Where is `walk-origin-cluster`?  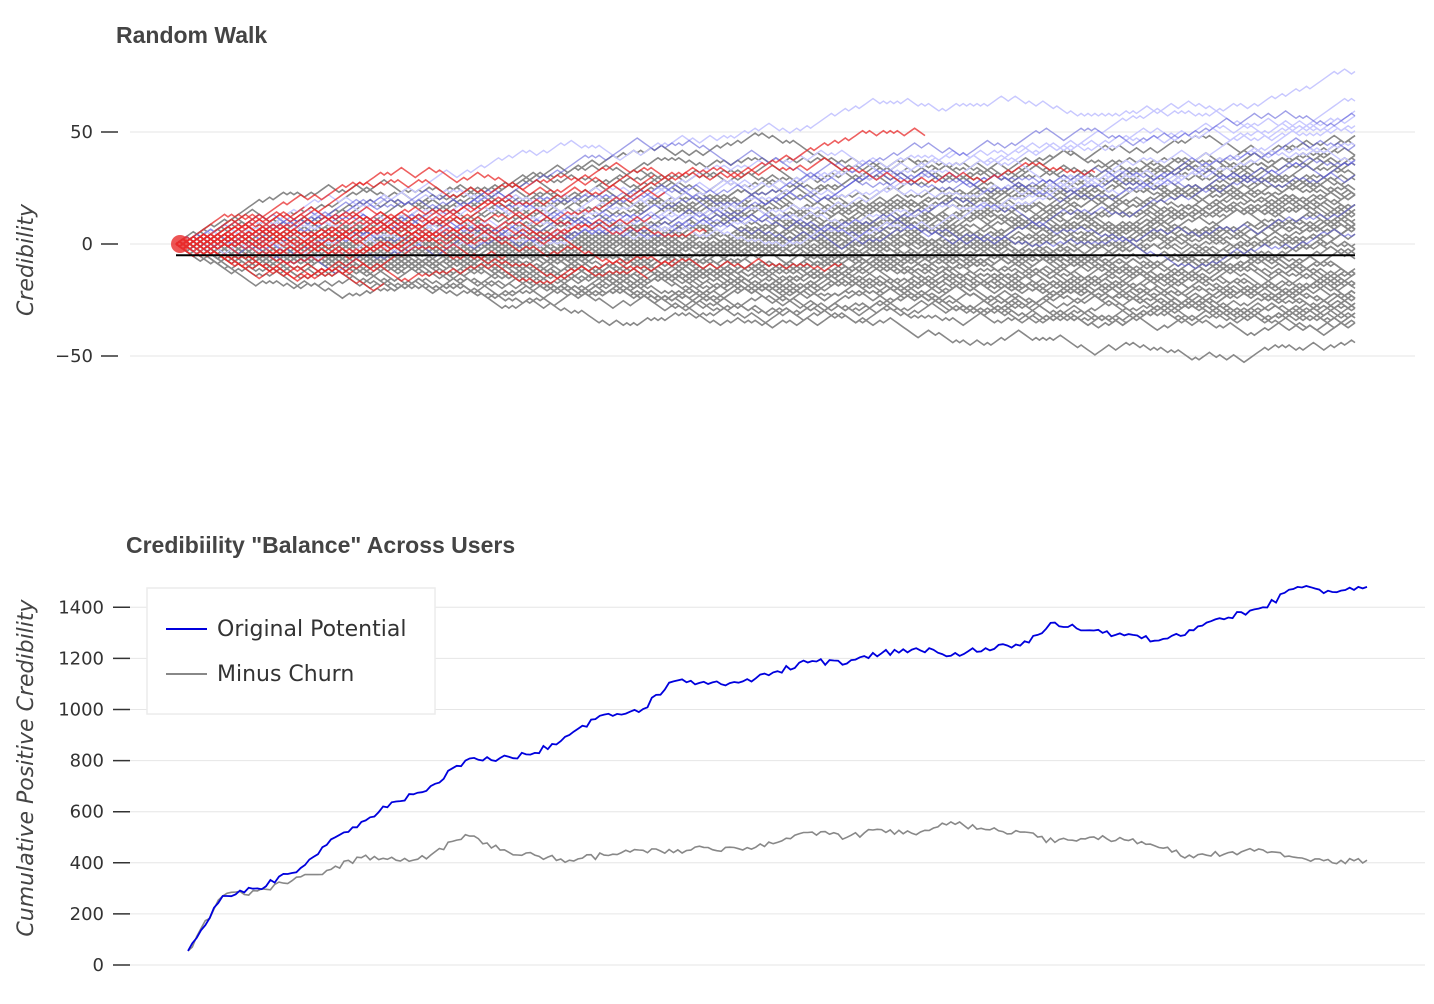
walk-origin-cluster is located at coordinates (180, 244).